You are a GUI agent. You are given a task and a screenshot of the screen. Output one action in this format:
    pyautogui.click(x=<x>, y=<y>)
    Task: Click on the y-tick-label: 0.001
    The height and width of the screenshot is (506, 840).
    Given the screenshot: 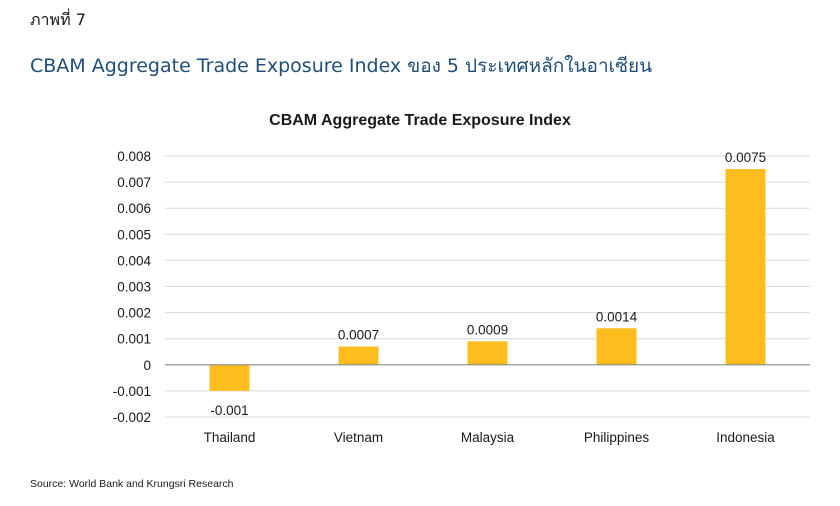 What is the action you would take?
    pyautogui.click(x=134, y=339)
    